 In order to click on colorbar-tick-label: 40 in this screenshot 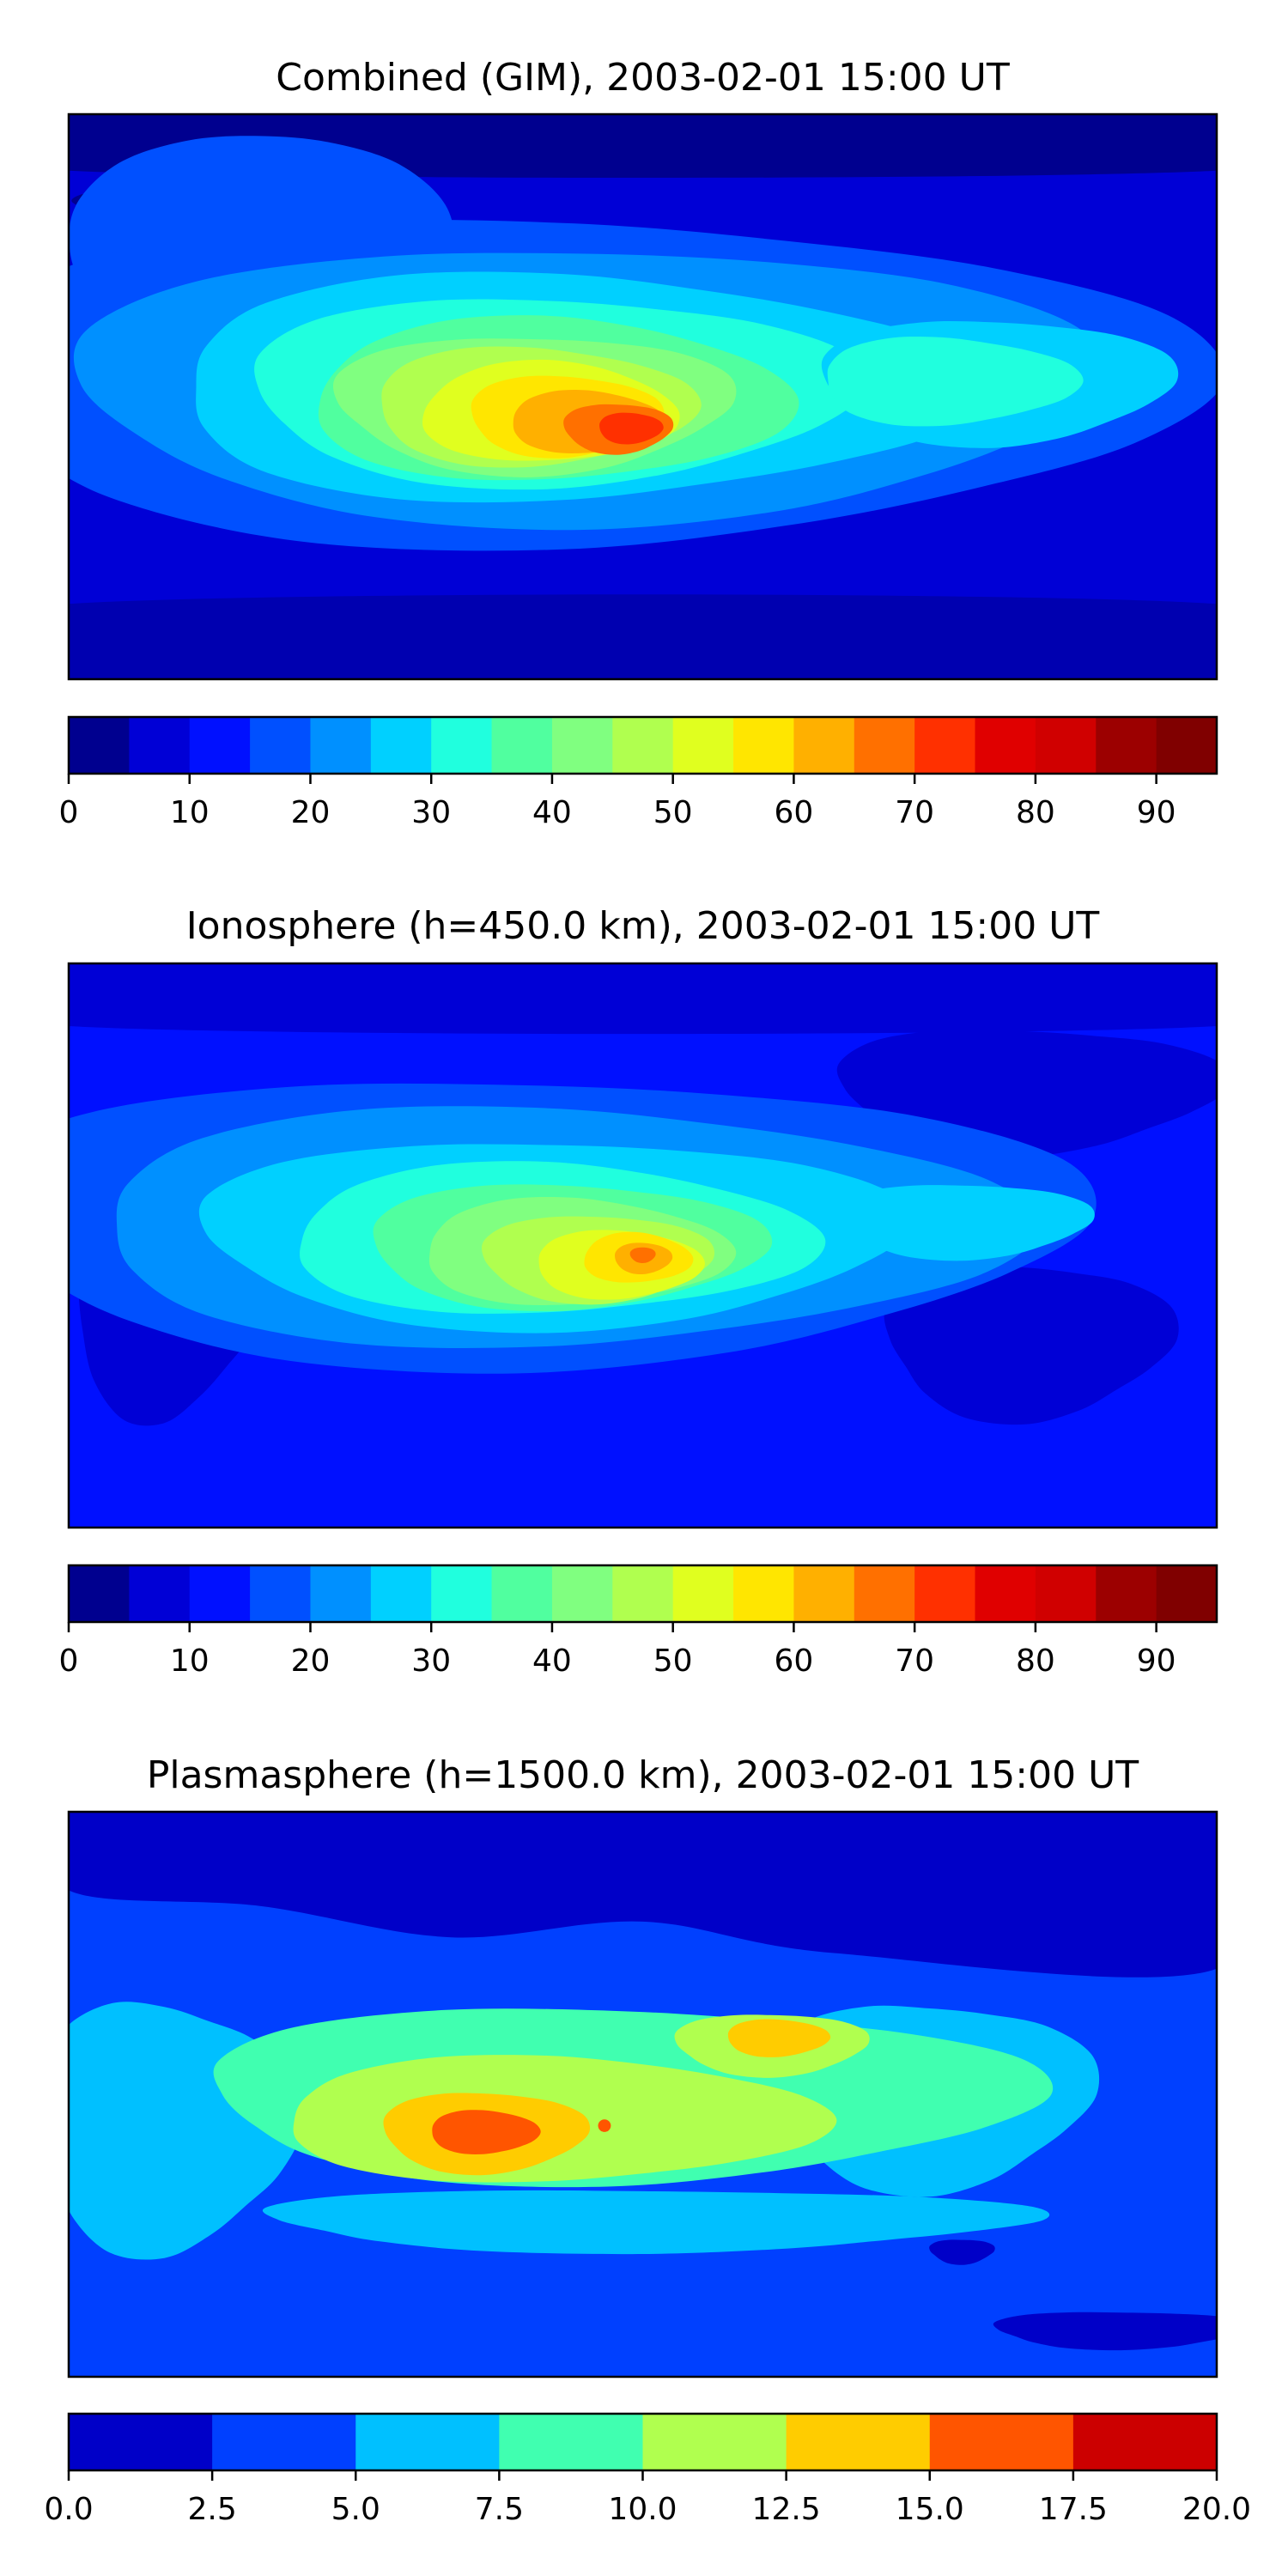, I will do `click(552, 812)`.